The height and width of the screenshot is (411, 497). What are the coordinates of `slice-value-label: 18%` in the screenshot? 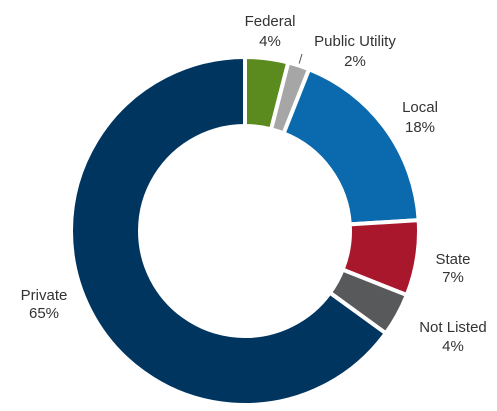 It's located at (420, 127).